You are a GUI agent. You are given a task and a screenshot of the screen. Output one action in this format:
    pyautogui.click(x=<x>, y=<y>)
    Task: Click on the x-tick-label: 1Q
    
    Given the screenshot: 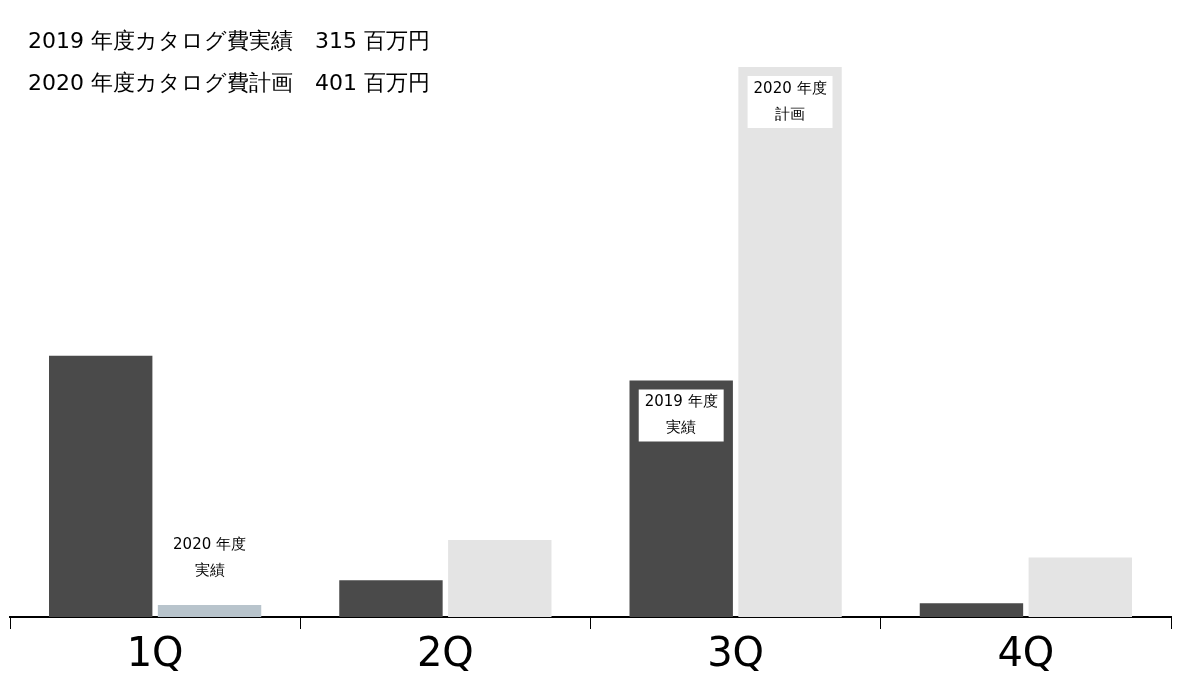 What is the action you would take?
    pyautogui.click(x=155, y=652)
    